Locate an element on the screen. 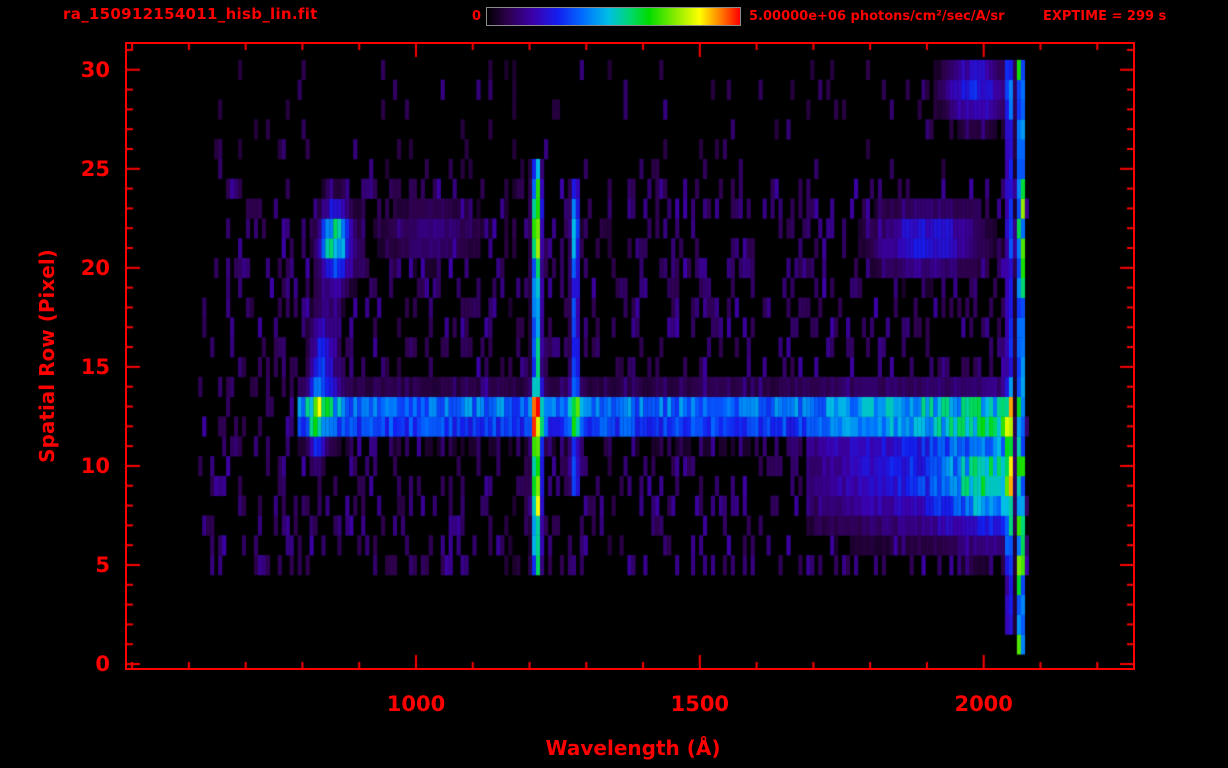  x-tick-label: 1000 is located at coordinates (416, 704).